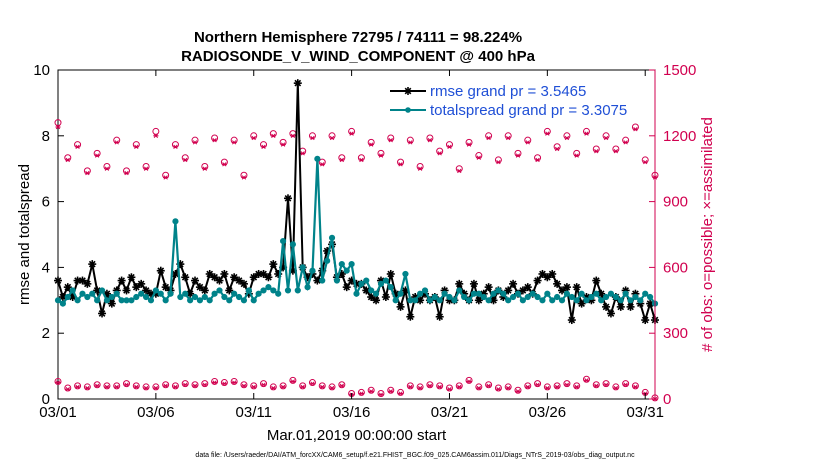 The image size is (830, 470). Describe the element at coordinates (352, 412) in the screenshot. I see `x-tick-label: 03/16` at that location.